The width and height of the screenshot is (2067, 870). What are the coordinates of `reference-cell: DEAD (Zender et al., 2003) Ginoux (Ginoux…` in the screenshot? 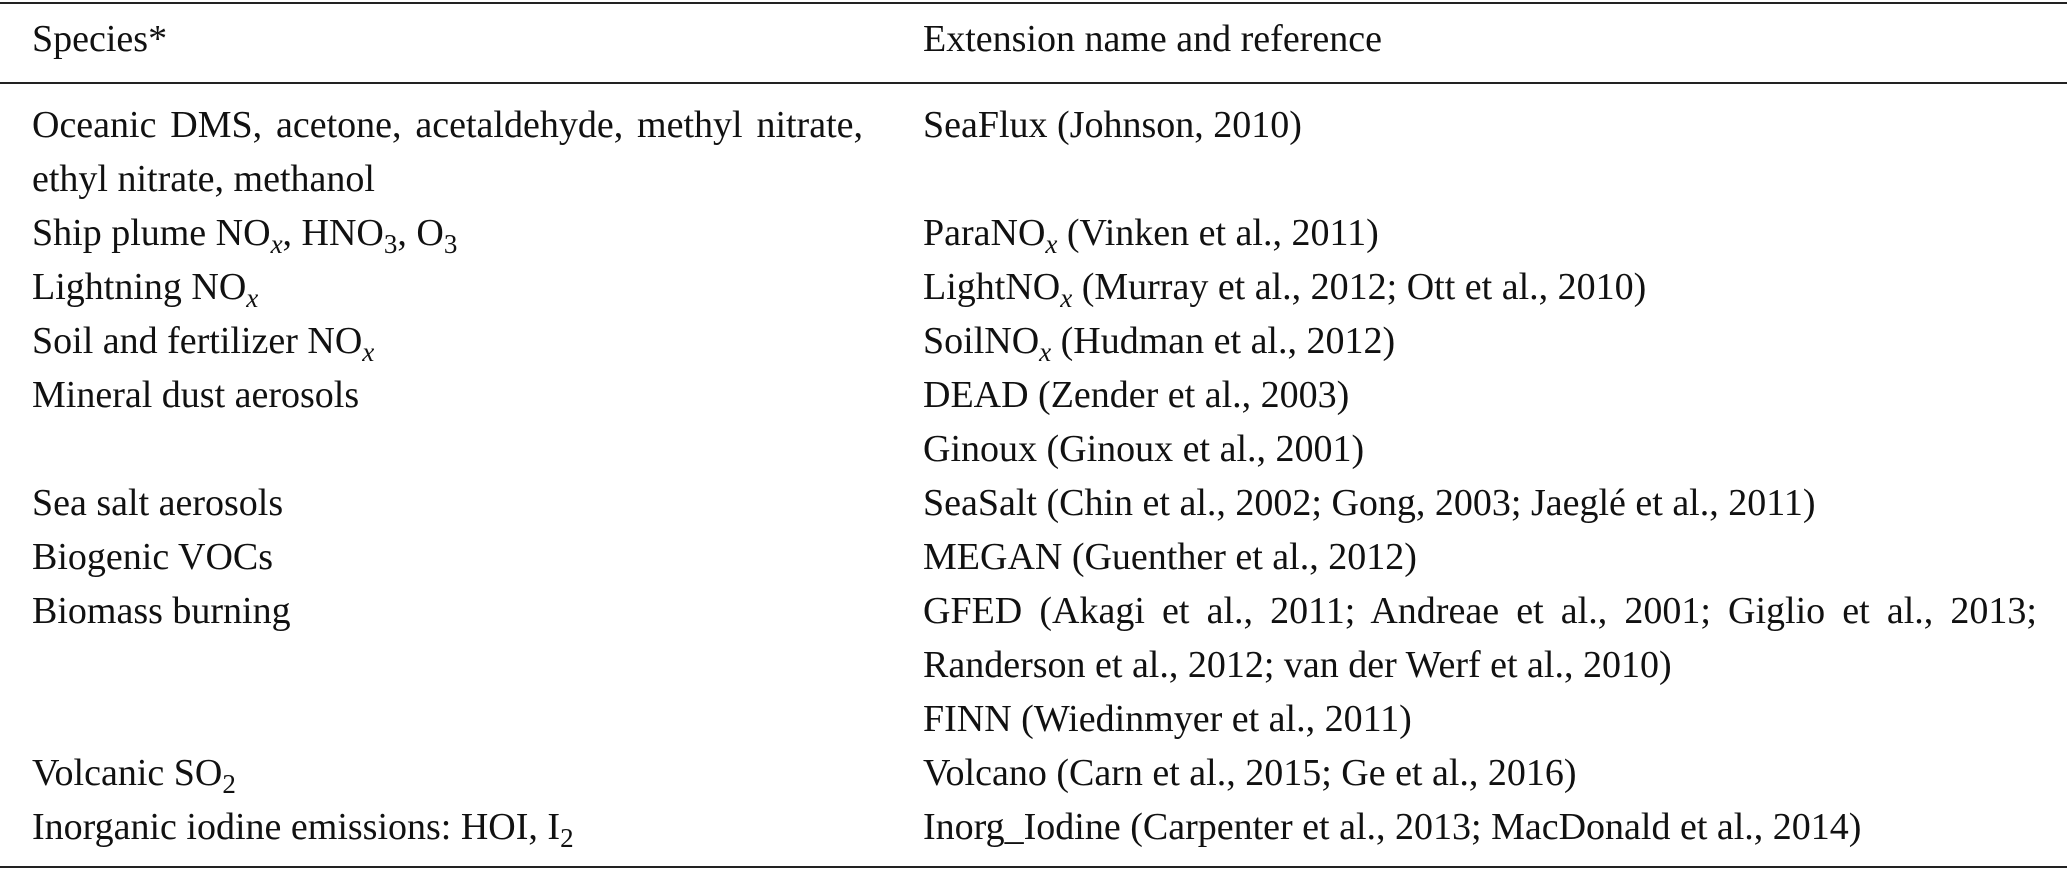 It's located at (1480, 422).